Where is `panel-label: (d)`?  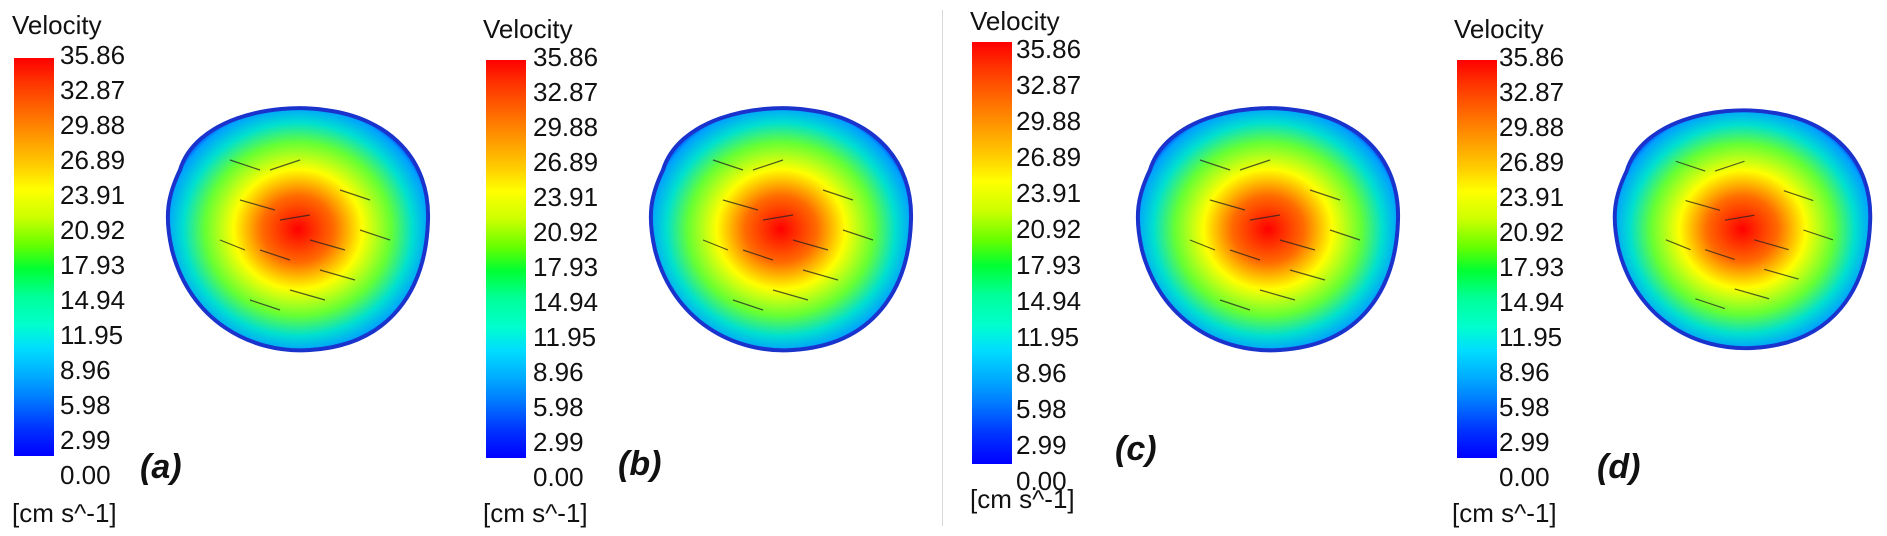 panel-label: (d) is located at coordinates (1619, 467).